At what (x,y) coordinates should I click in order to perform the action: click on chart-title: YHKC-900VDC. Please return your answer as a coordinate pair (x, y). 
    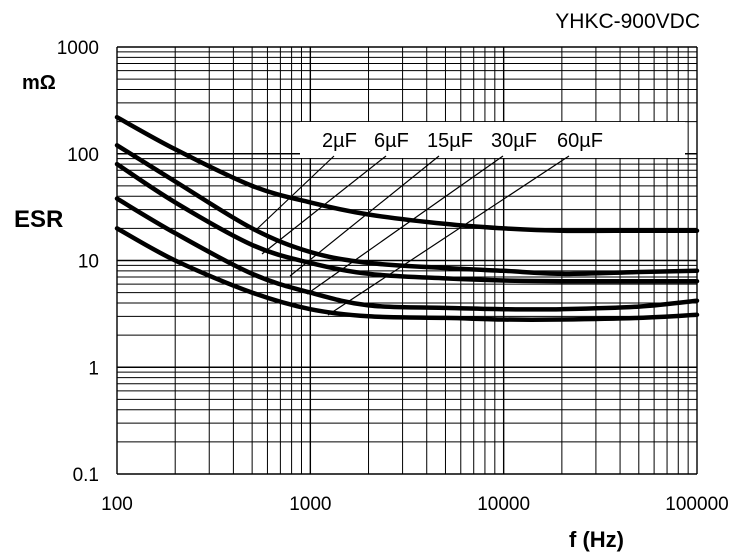
    Looking at the image, I should click on (627, 21).